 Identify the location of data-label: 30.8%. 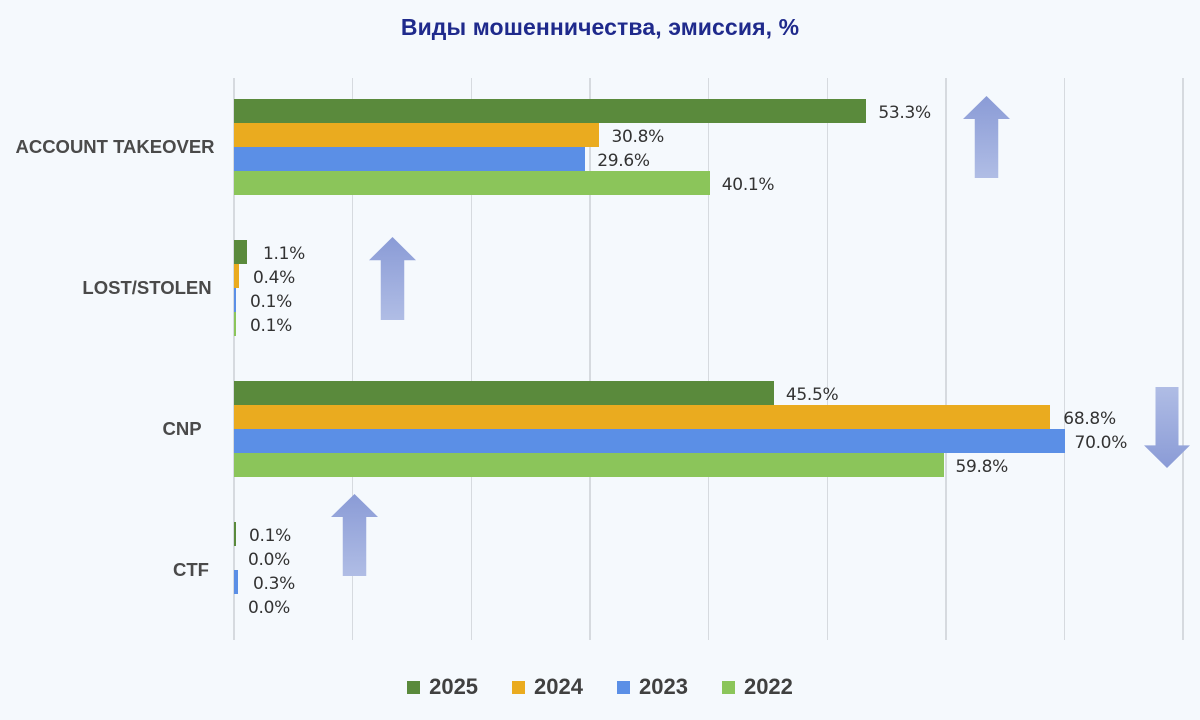
(637, 137).